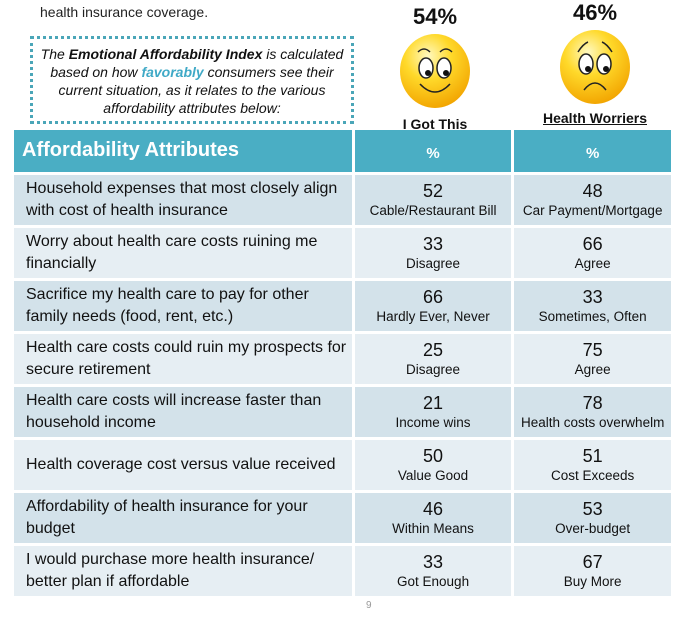 This screenshot has width=686, height=617. Describe the element at coordinates (435, 124) in the screenshot. I see `group-label: I Got This` at that location.